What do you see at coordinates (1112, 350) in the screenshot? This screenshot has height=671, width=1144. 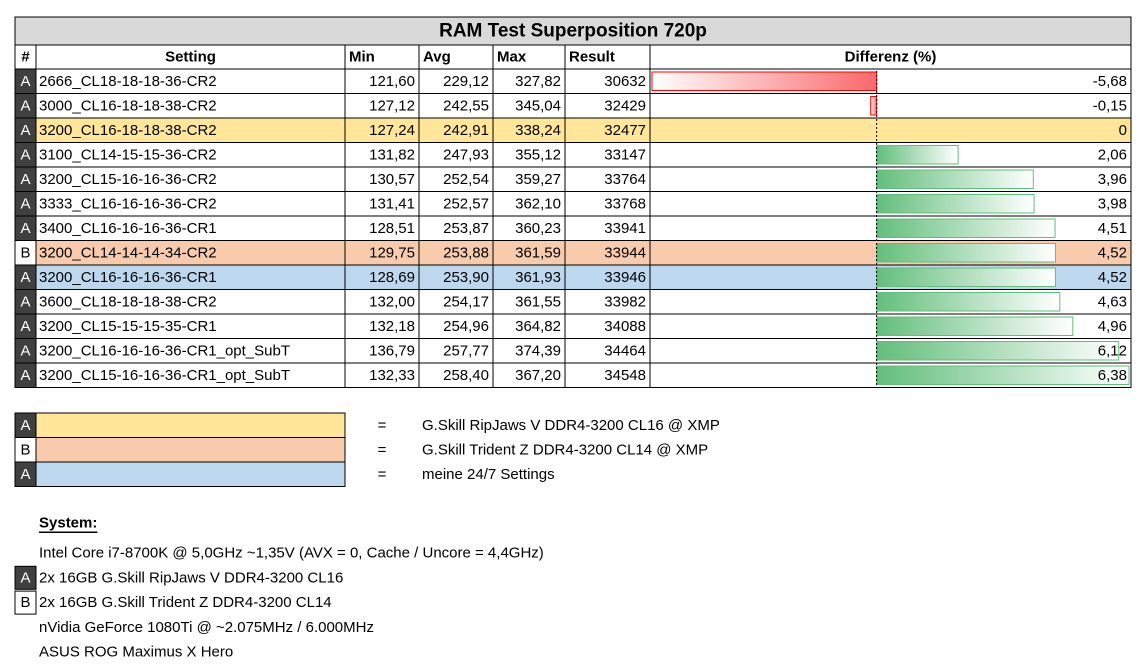 I see `difference: 6,12` at bounding box center [1112, 350].